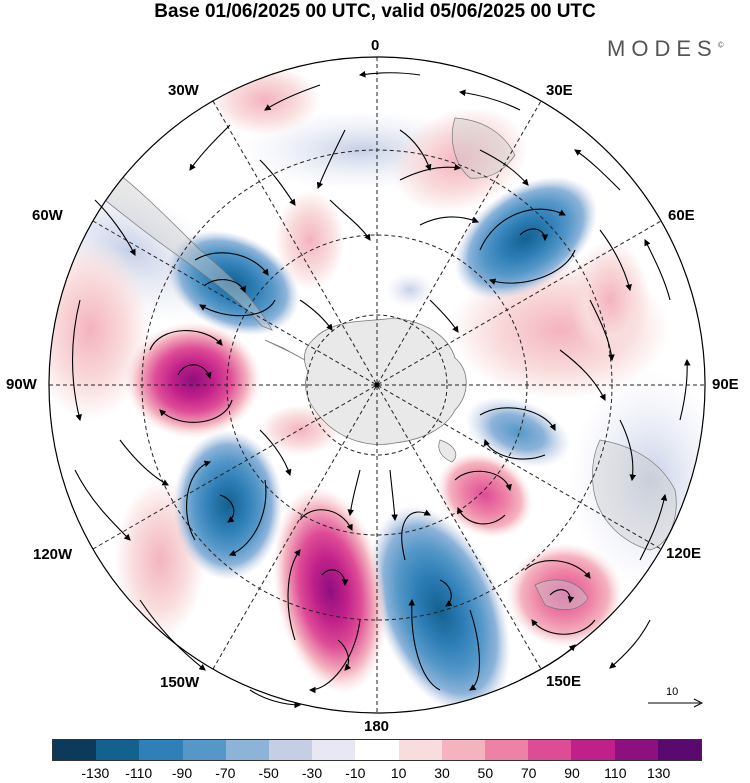  Describe the element at coordinates (665, 48) in the screenshot. I see `modes-logo: MODES©` at that location.